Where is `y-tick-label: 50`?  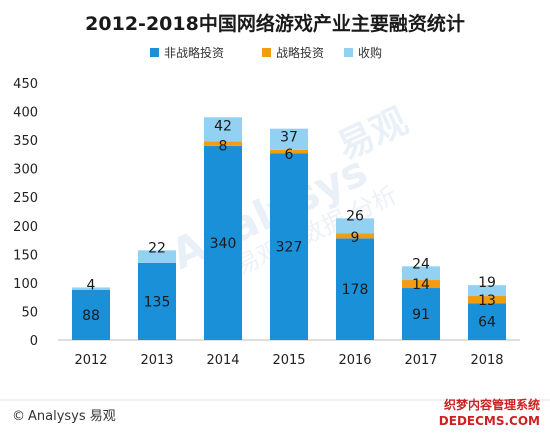
y-tick-label: 50 is located at coordinates (29, 312).